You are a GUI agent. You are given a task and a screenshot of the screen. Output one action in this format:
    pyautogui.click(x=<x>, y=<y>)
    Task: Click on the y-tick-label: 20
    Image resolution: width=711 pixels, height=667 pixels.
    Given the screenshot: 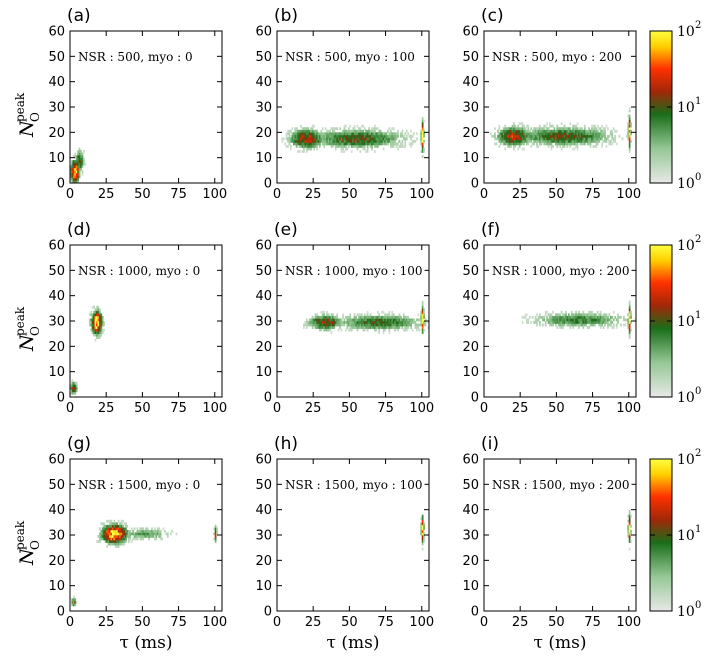 What is the action you would take?
    pyautogui.click(x=470, y=347)
    